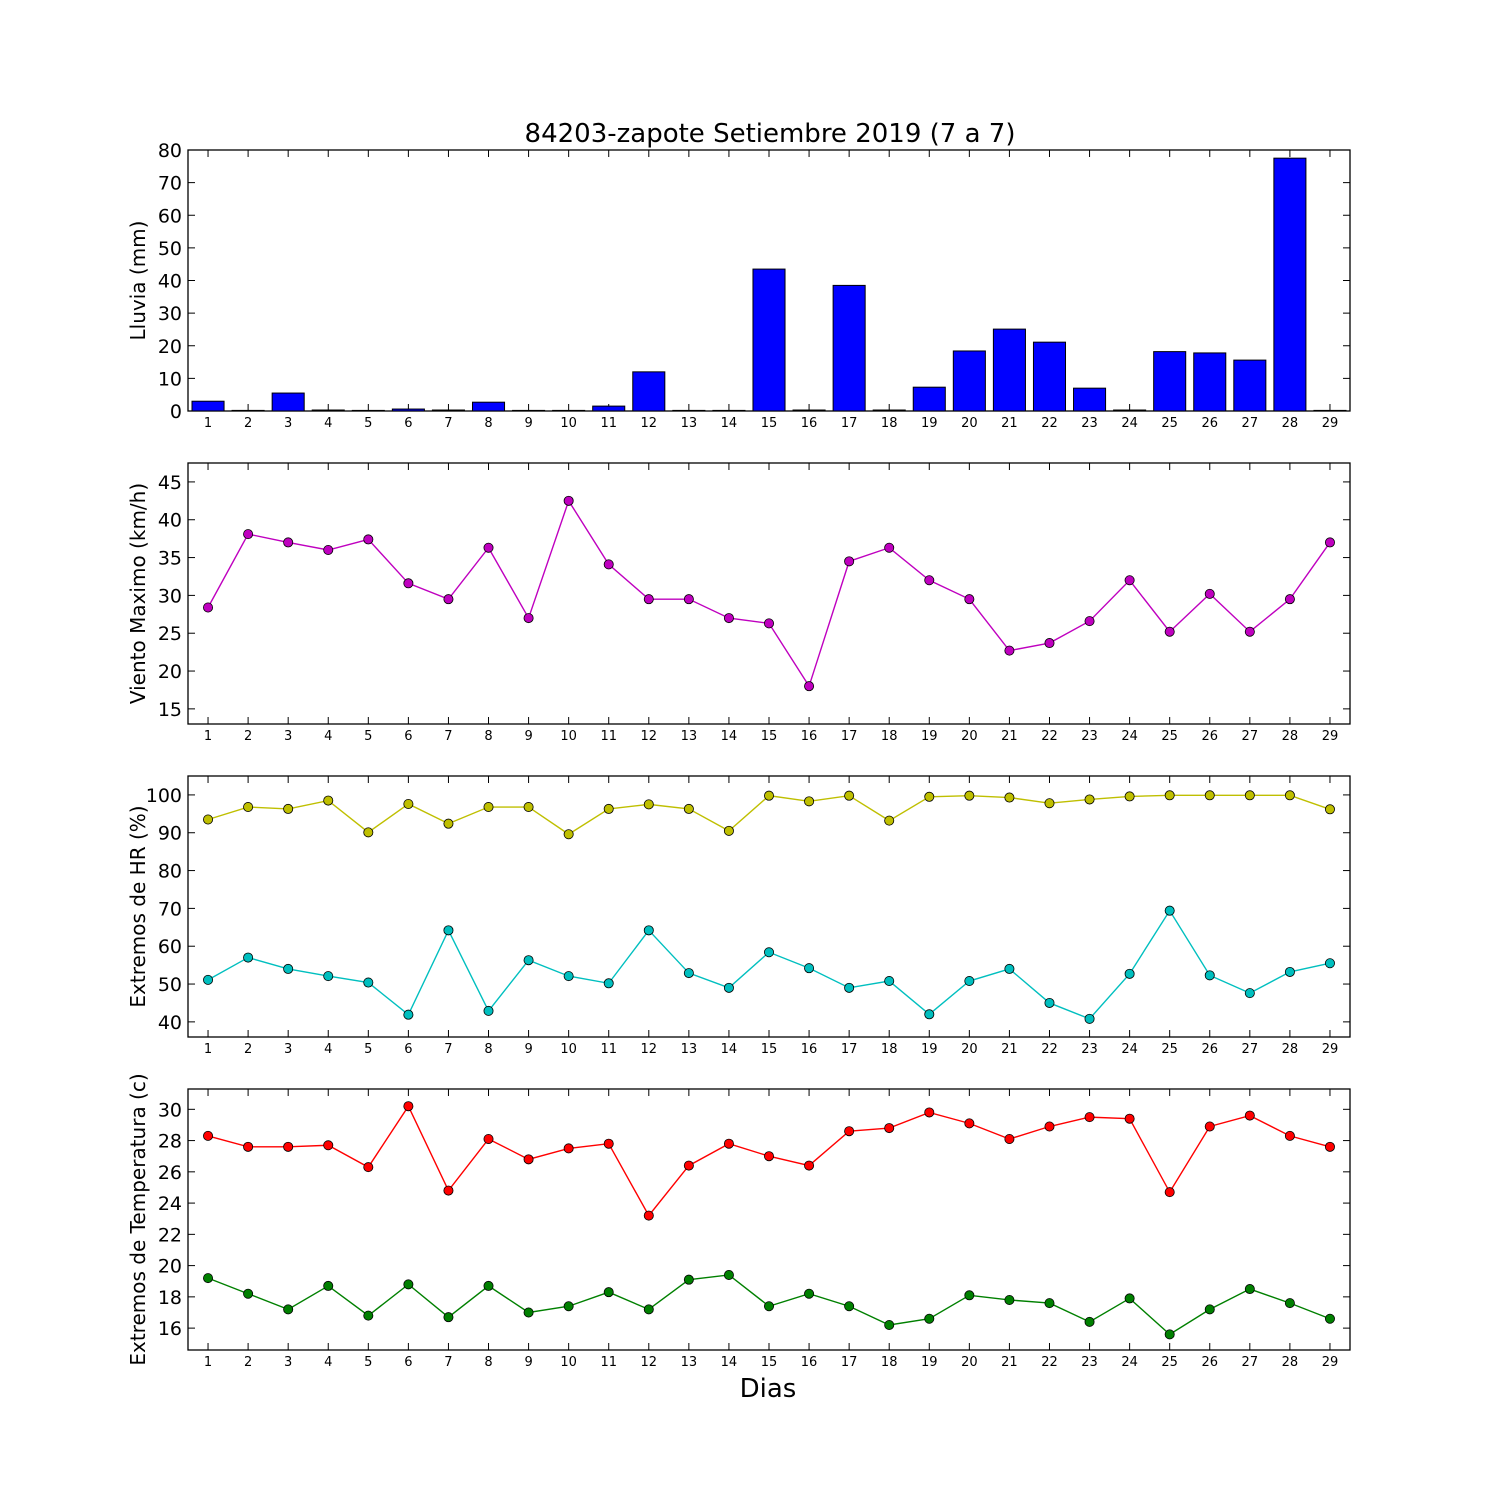 Image resolution: width=1500 pixels, height=1500 pixels. I want to click on x-tick-label: 24, so click(1129, 1049).